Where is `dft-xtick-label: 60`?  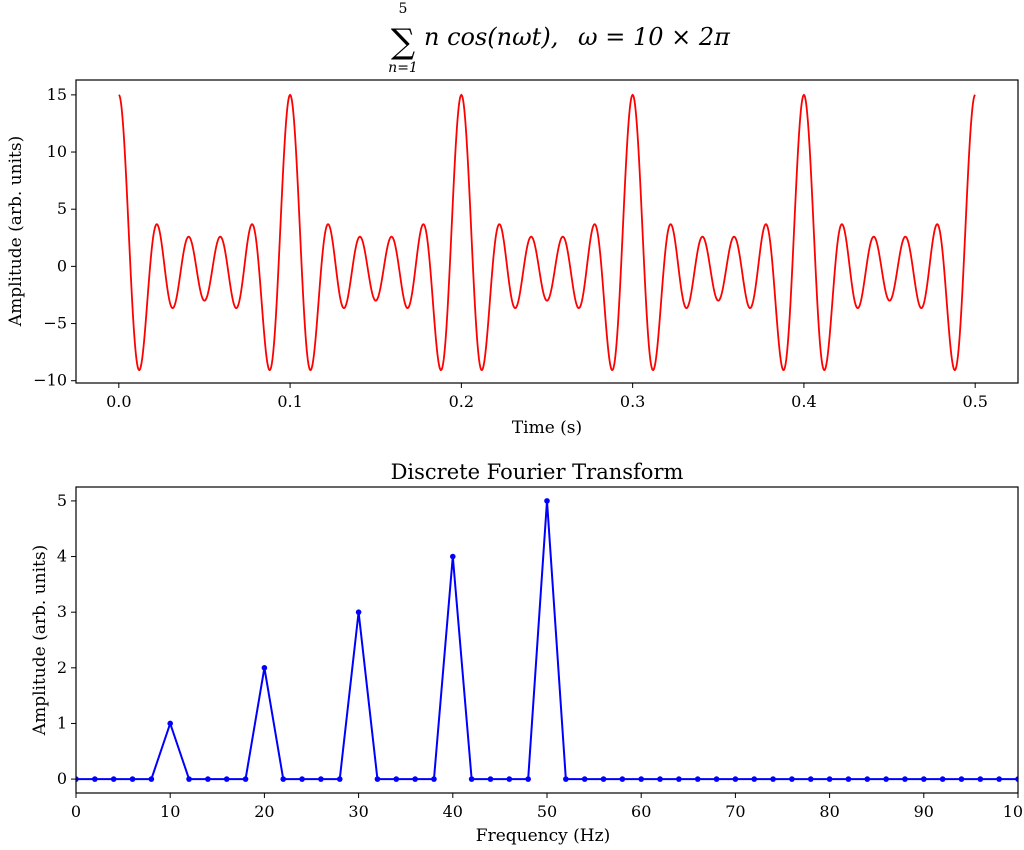 dft-xtick-label: 60 is located at coordinates (641, 811).